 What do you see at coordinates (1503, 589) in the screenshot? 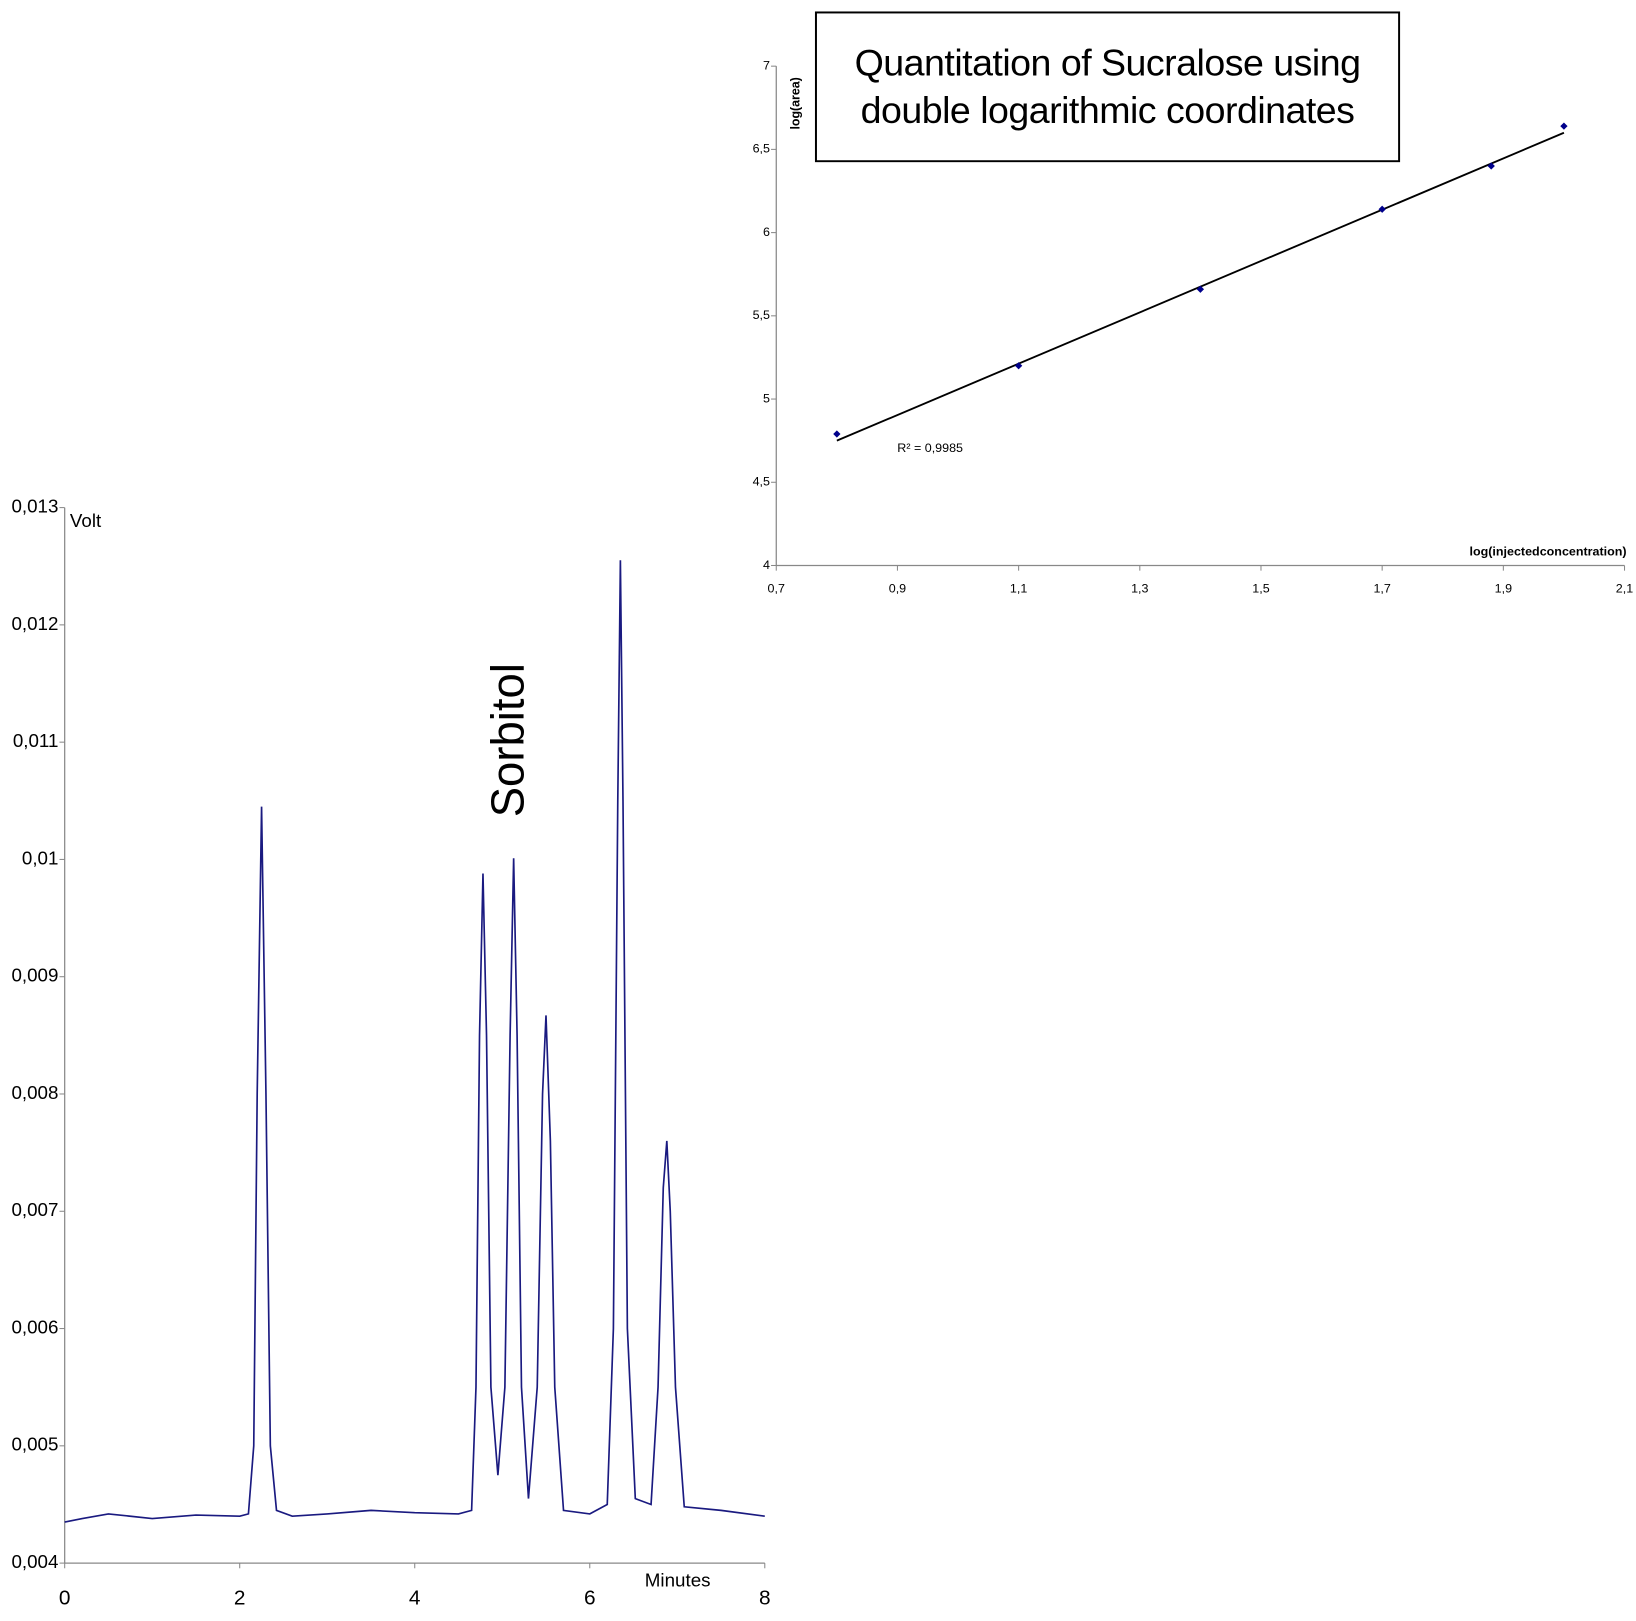
I see `x-tick-label: 1,9` at bounding box center [1503, 589].